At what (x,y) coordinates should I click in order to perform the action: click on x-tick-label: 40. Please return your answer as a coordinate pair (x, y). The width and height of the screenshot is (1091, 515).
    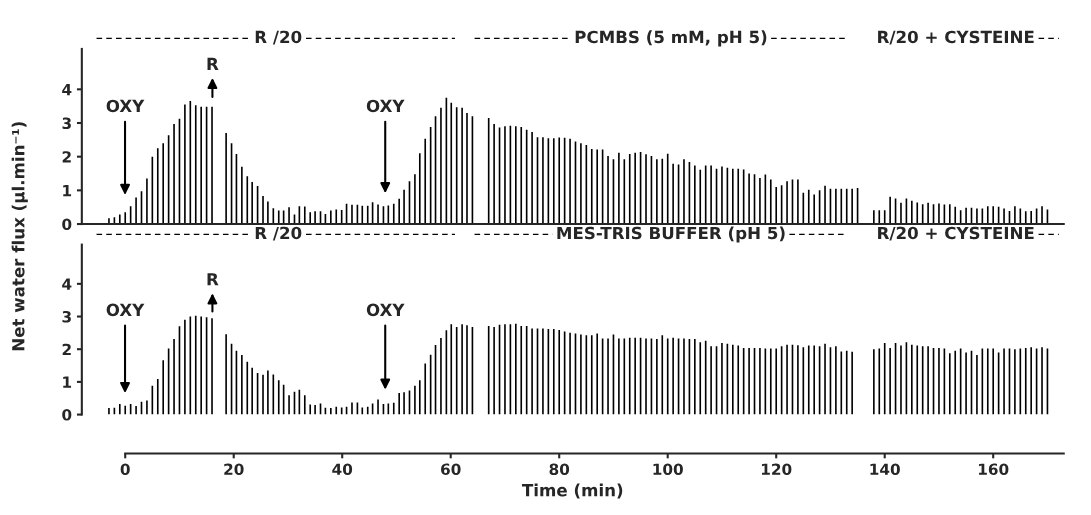
    Looking at the image, I should click on (342, 469).